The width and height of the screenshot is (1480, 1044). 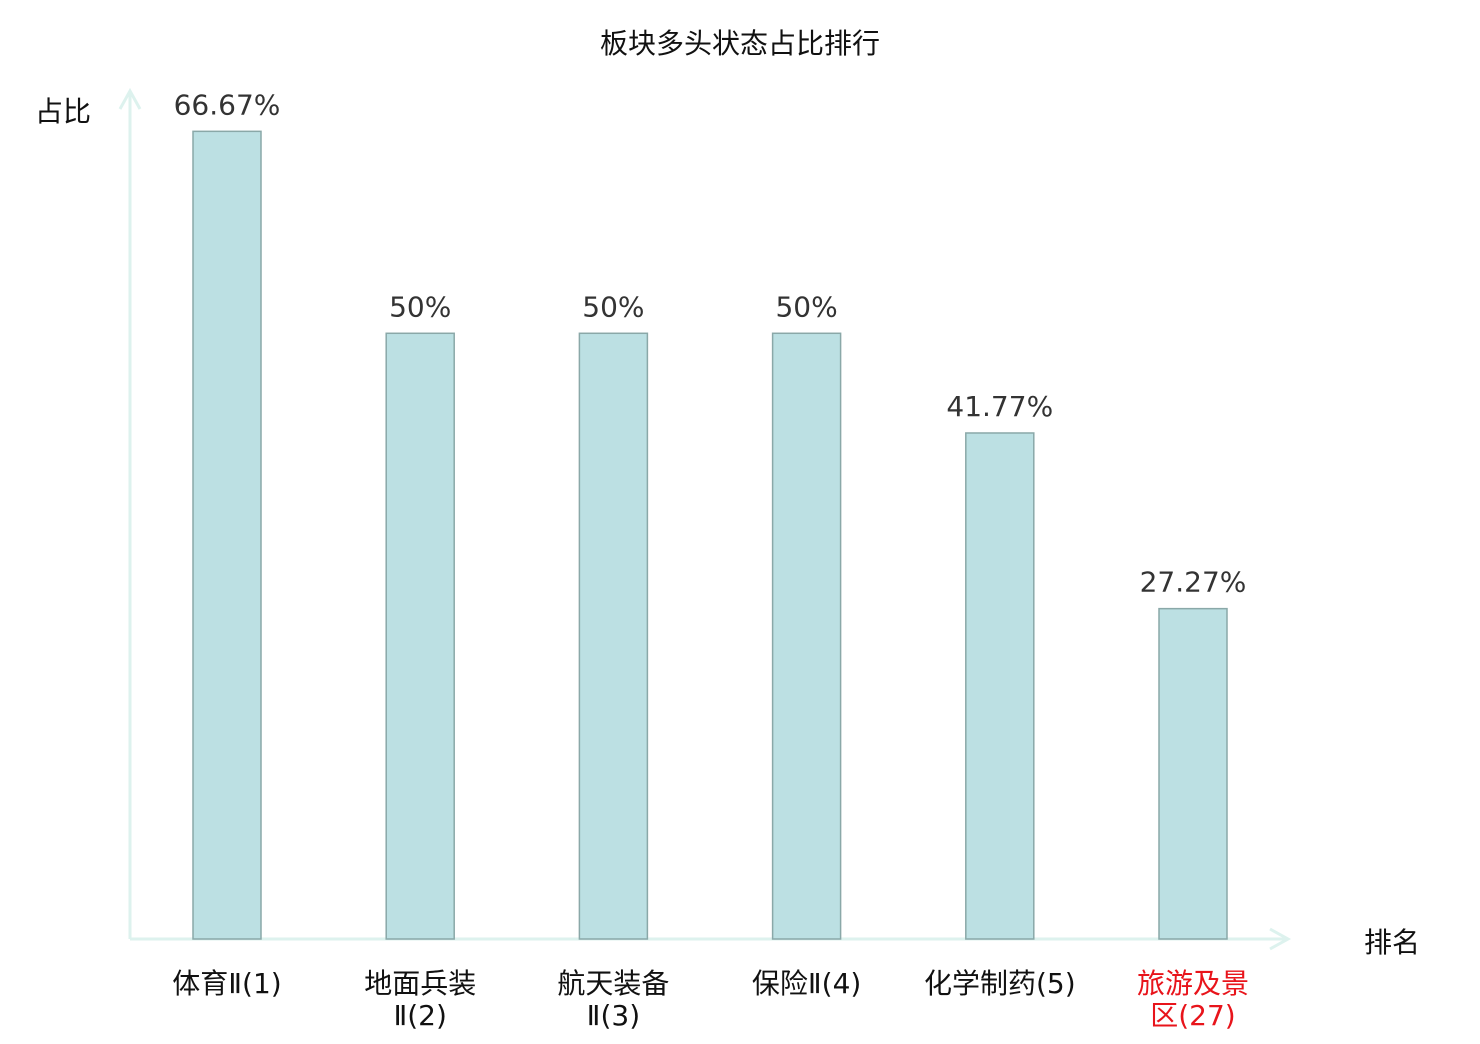 What do you see at coordinates (999, 406) in the screenshot?
I see `value-label: 41.77%` at bounding box center [999, 406].